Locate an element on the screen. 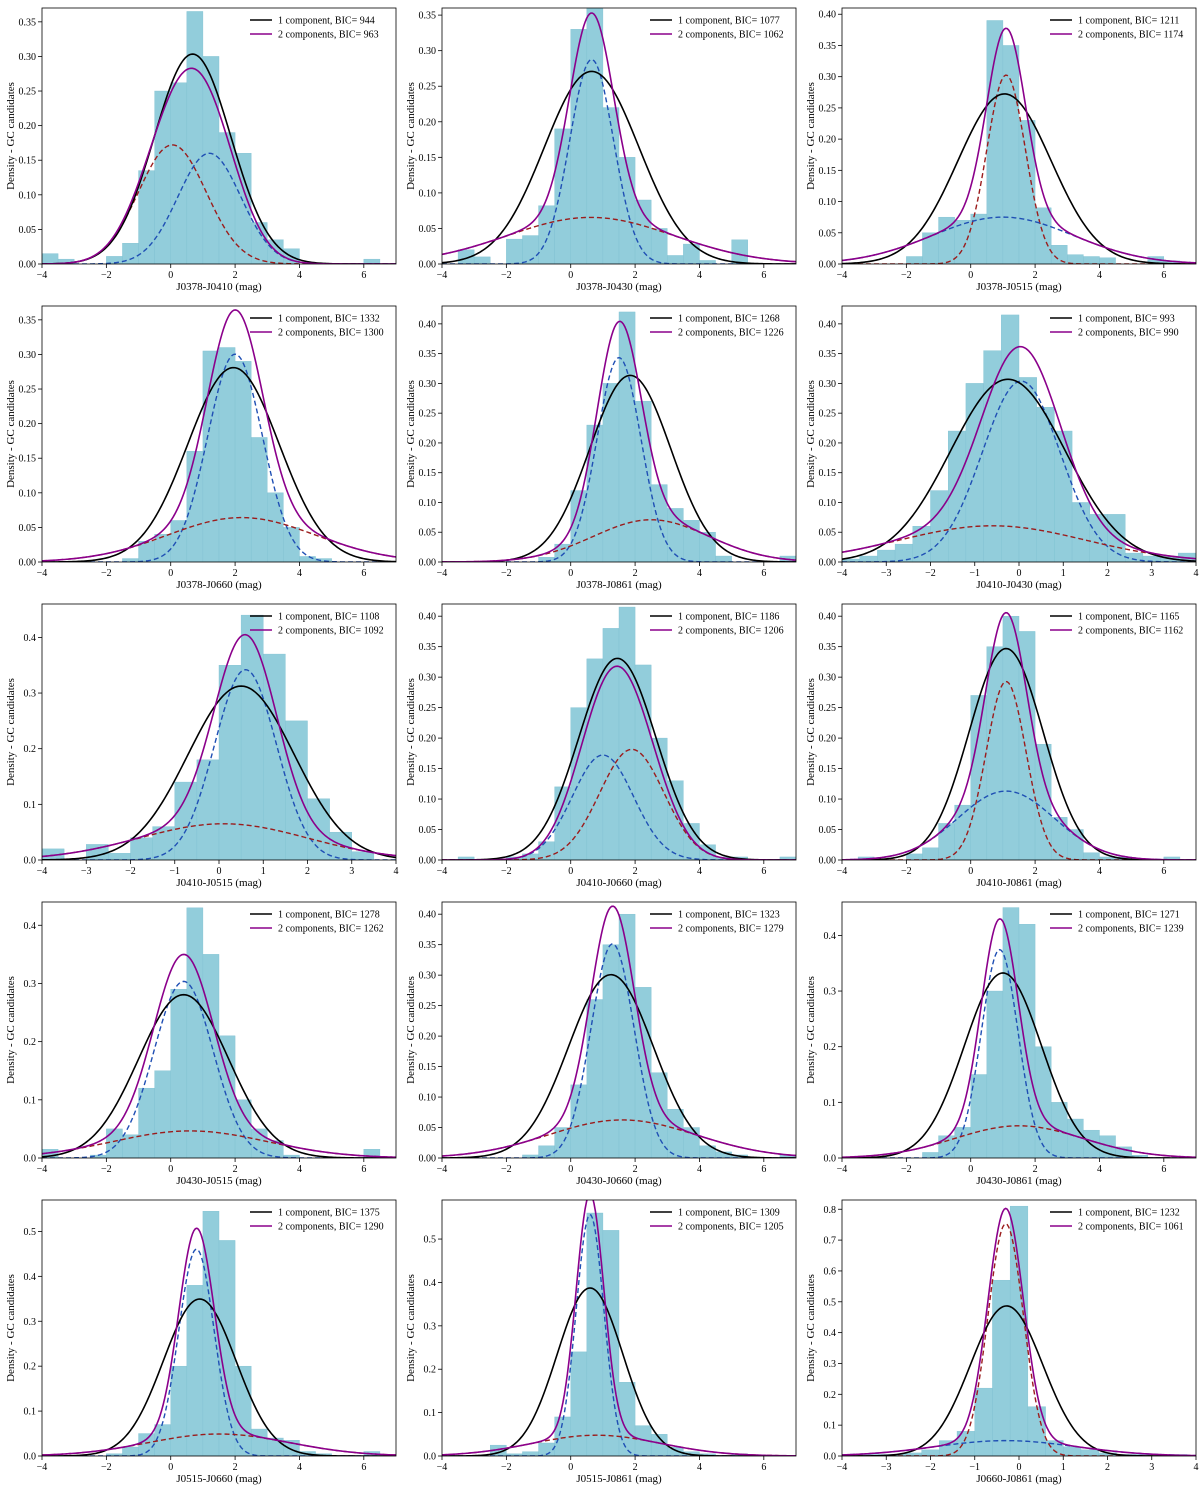 This screenshot has width=1200, height=1490. x-axis-label: J0378-J0410 (mag) is located at coordinates (219, 287).